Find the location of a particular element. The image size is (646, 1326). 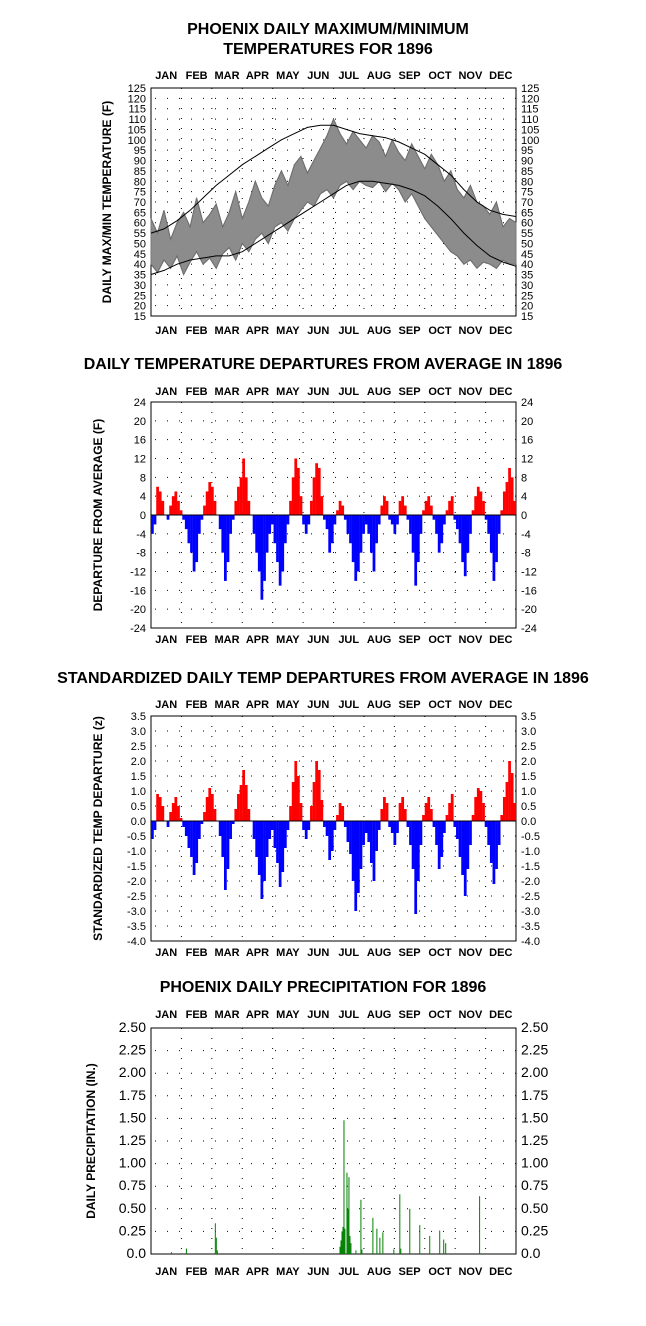

y-tick-label-left: -3.5 is located at coordinates (136, 927).